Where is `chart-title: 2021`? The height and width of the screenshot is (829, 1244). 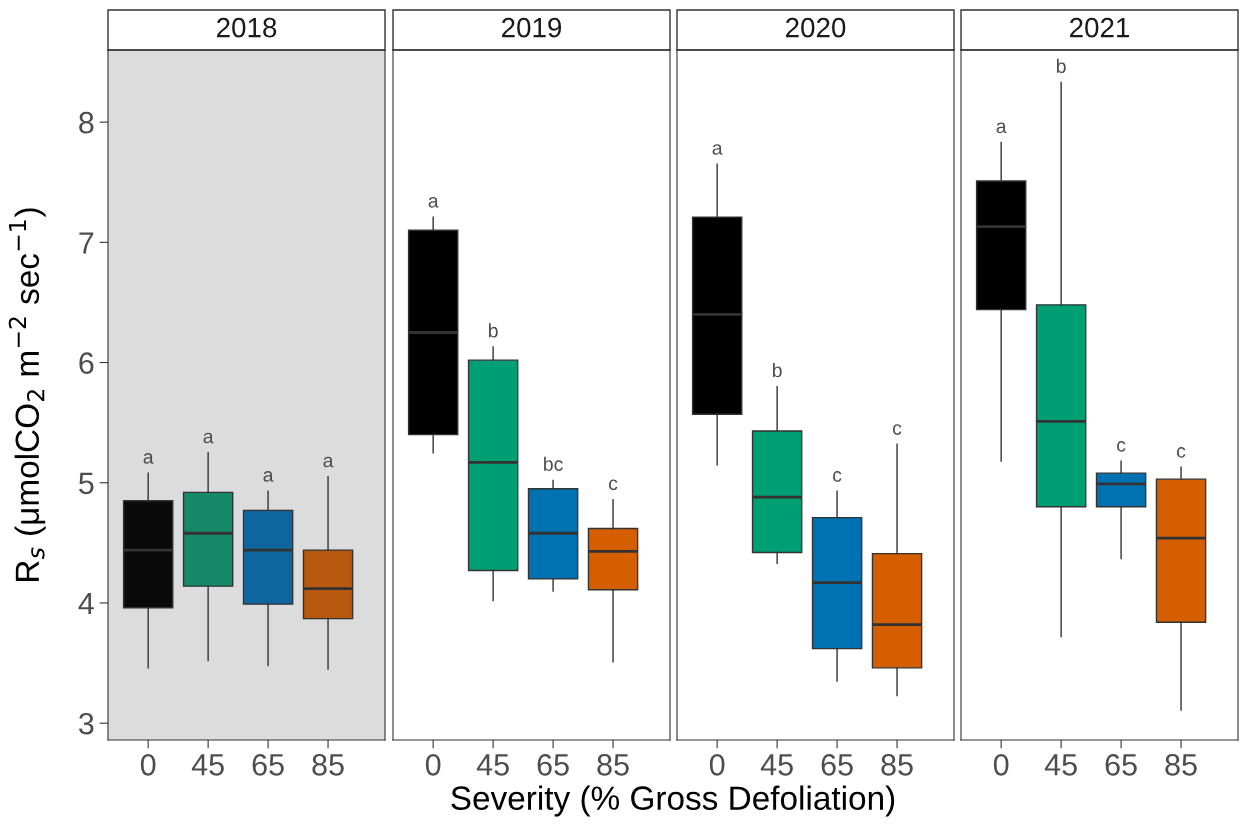
chart-title: 2021 is located at coordinates (1100, 27).